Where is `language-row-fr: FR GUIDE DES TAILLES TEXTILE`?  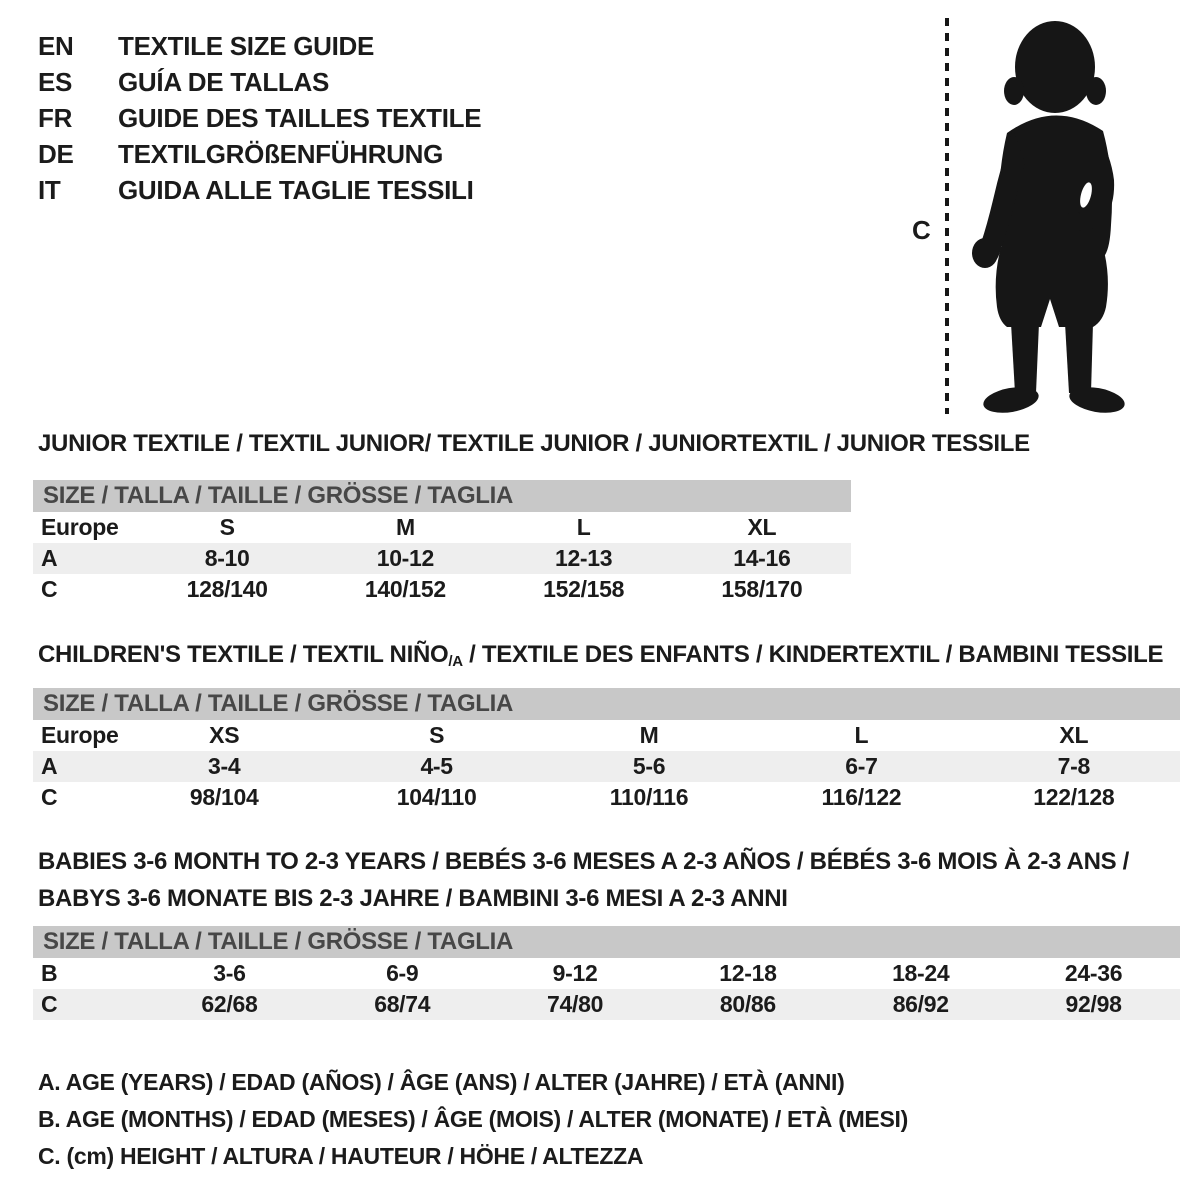 language-row-fr: FR GUIDE DES TAILLES TEXTILE is located at coordinates (260, 118).